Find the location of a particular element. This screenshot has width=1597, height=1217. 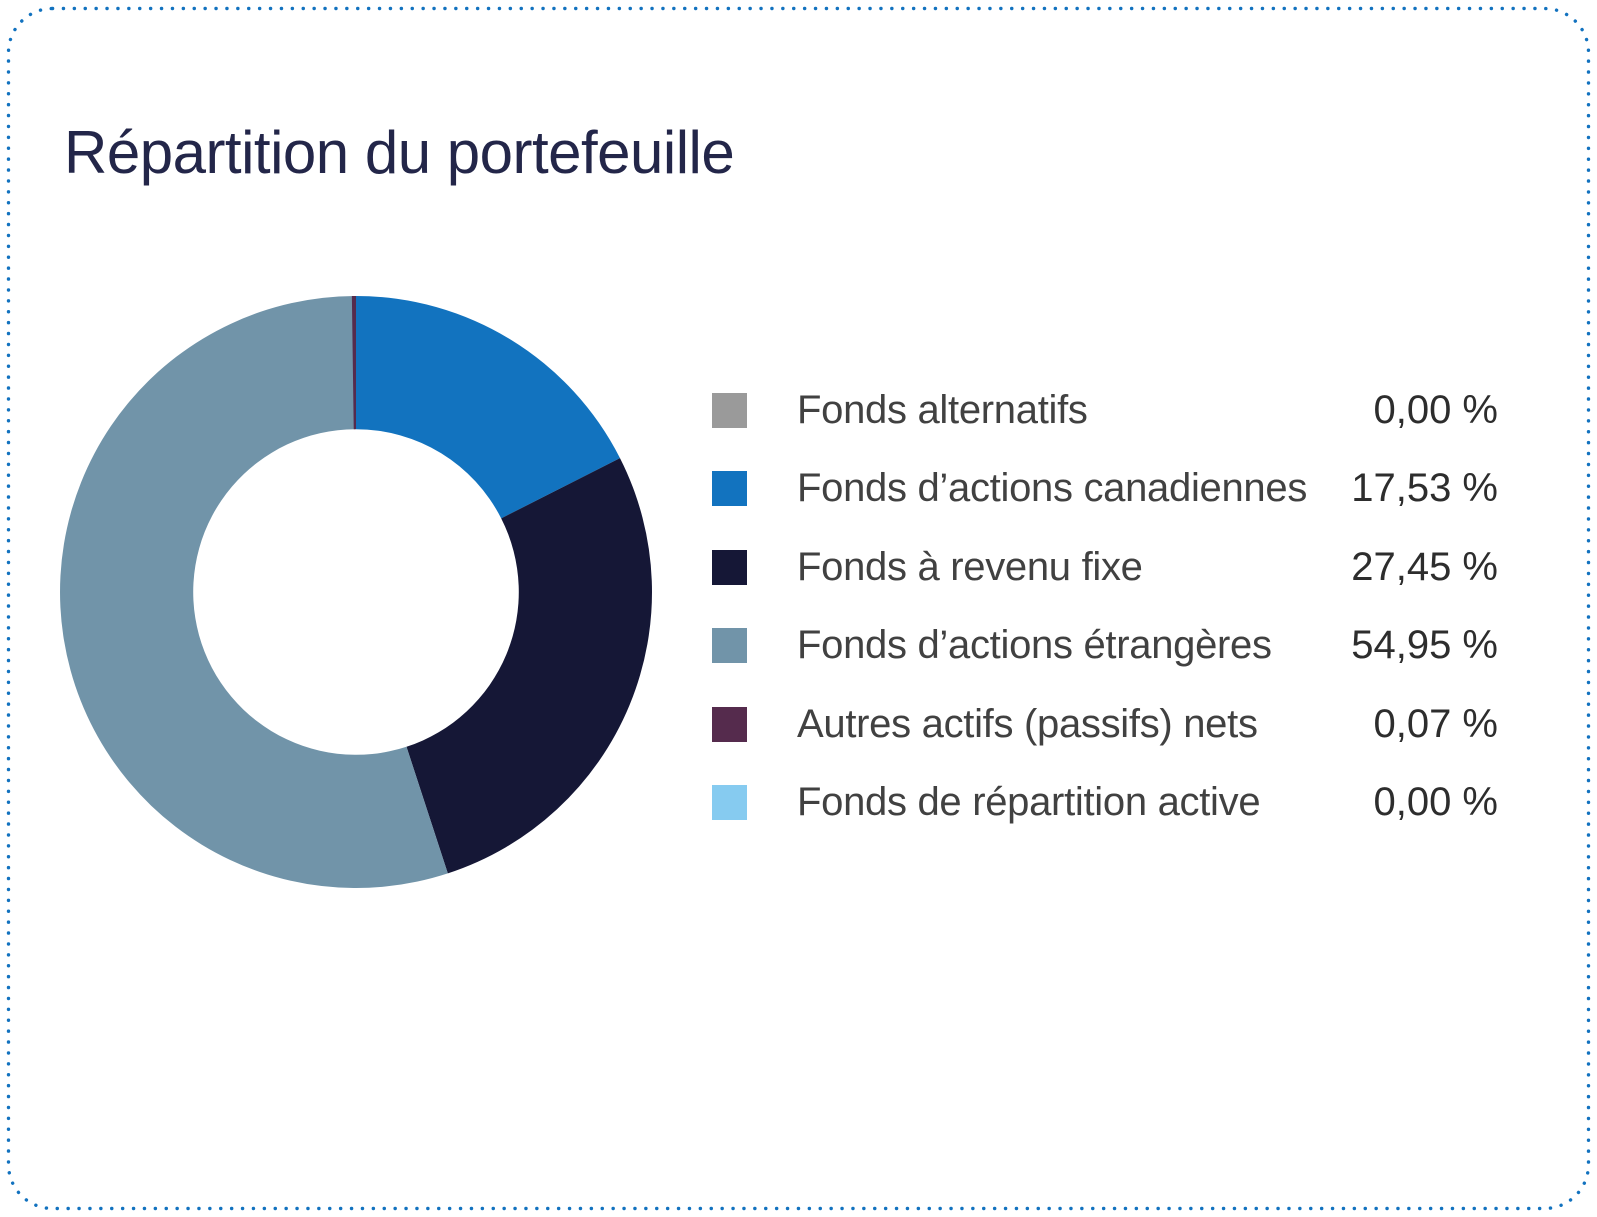

legend-label: Fonds à revenu fixe is located at coordinates (970, 566).